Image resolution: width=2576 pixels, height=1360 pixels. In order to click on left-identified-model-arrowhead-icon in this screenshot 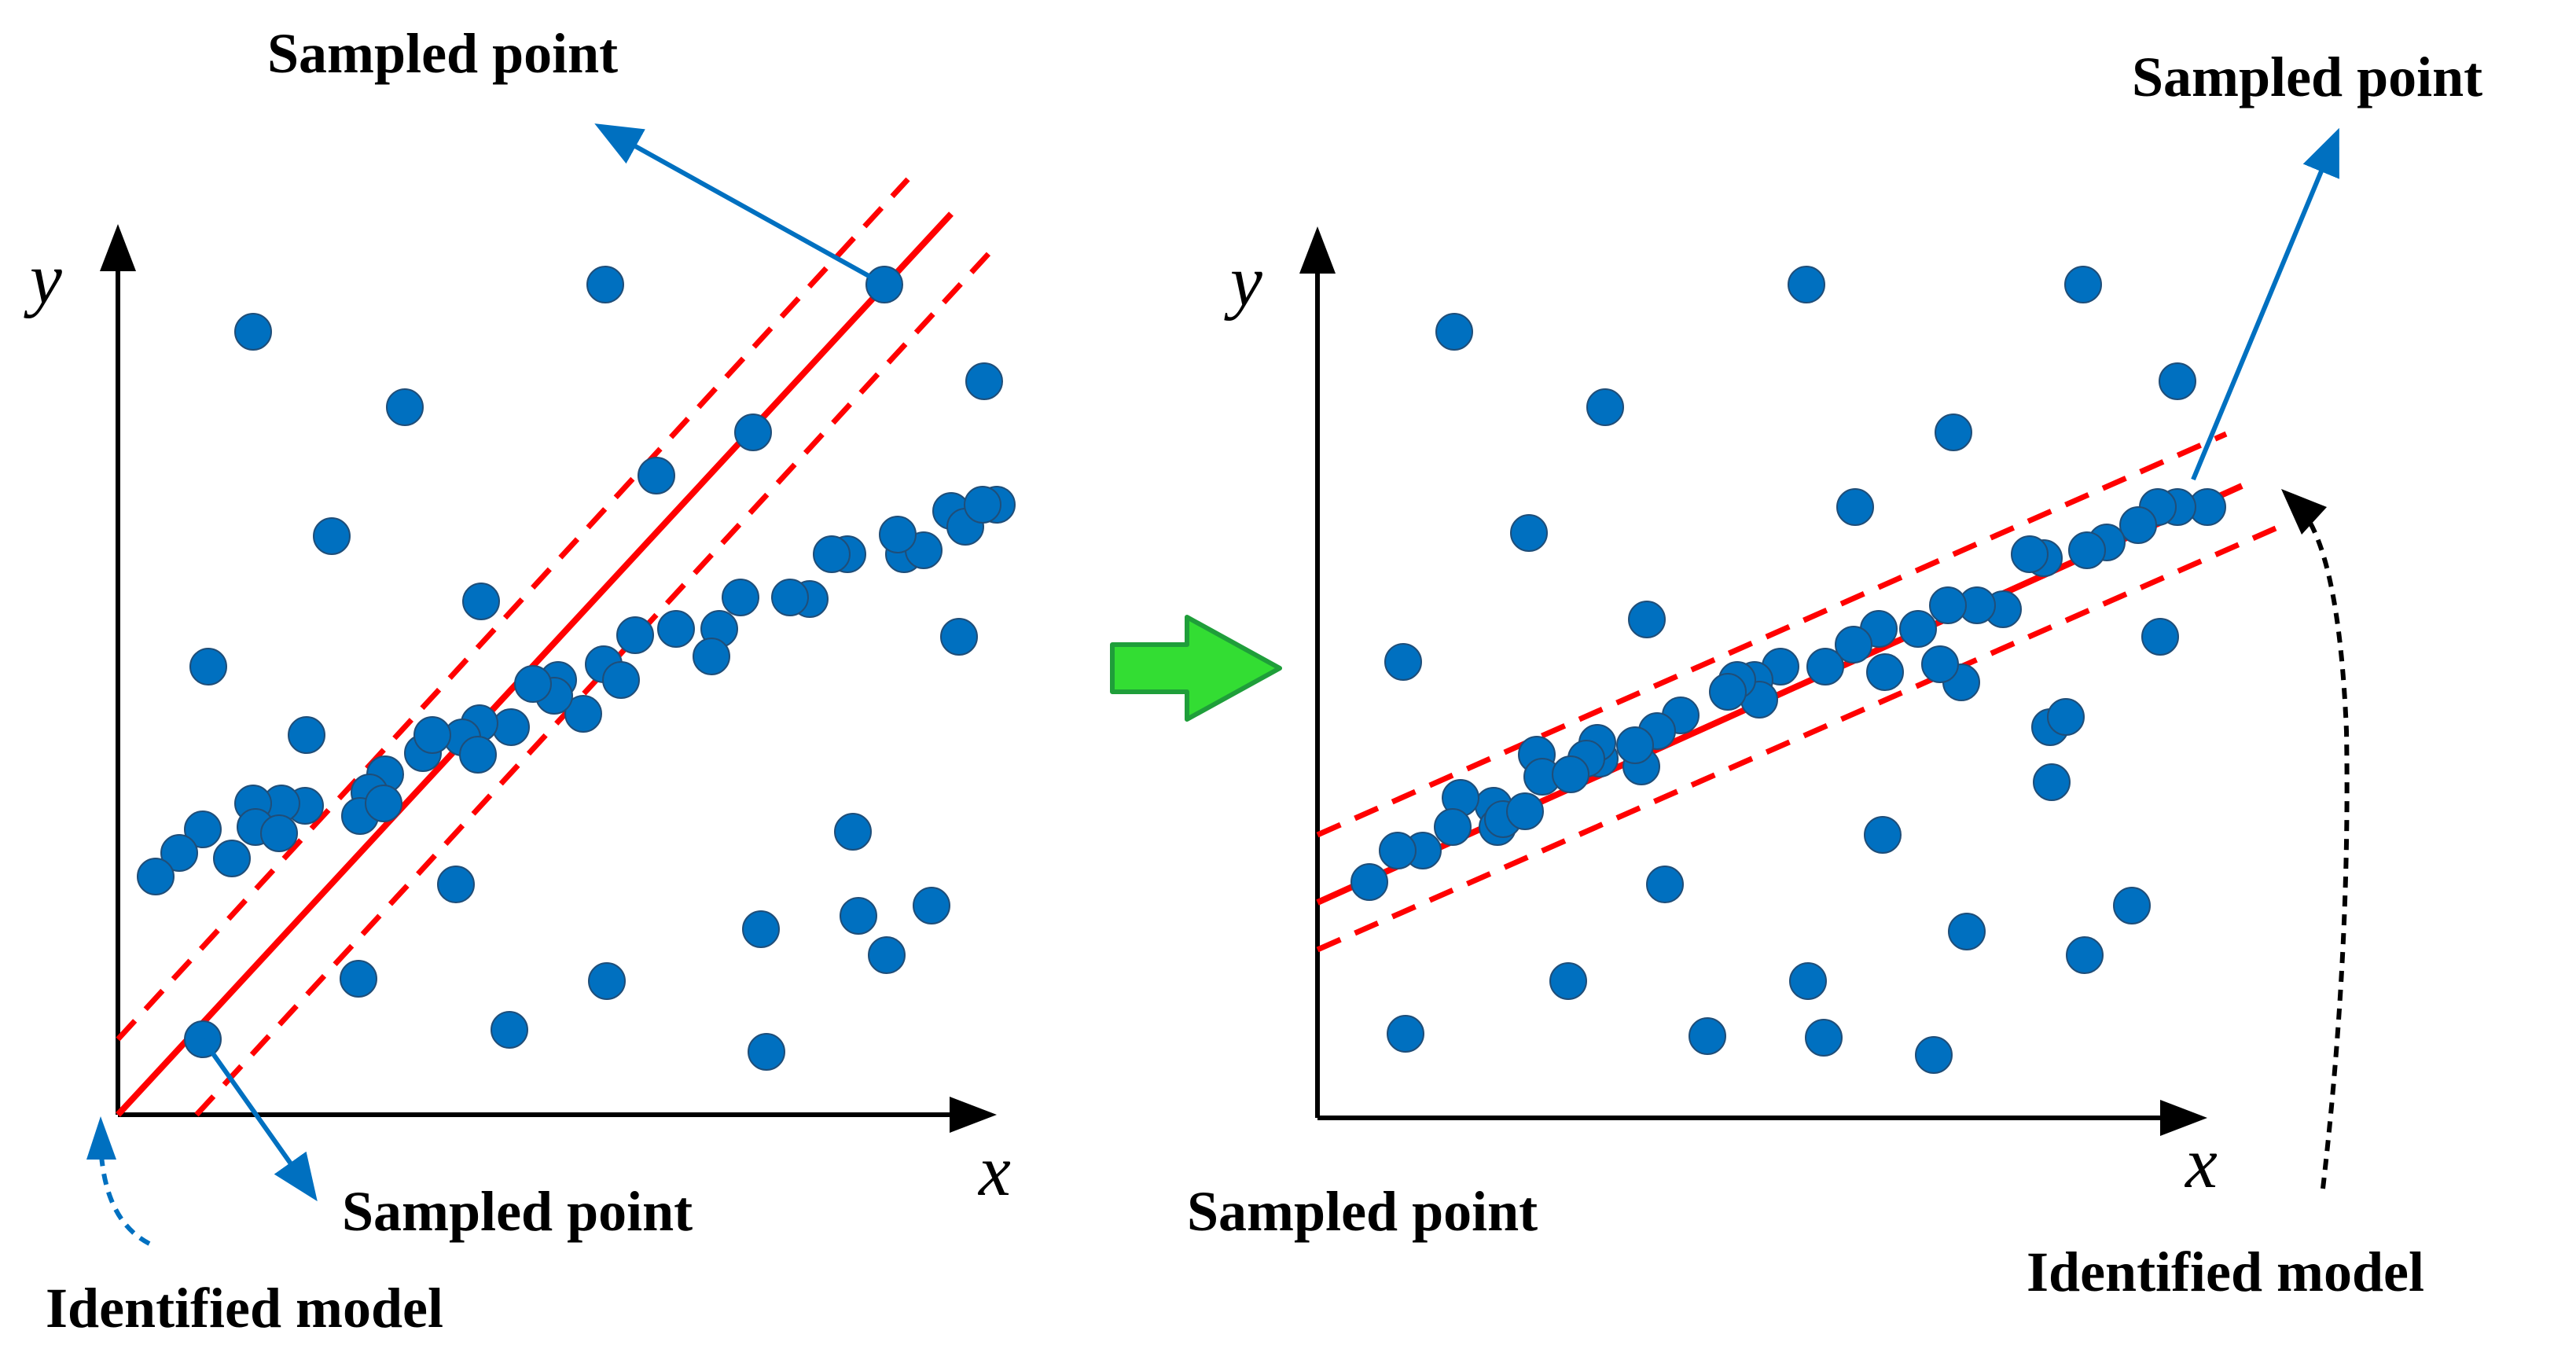, I will do `click(101, 1138)`.